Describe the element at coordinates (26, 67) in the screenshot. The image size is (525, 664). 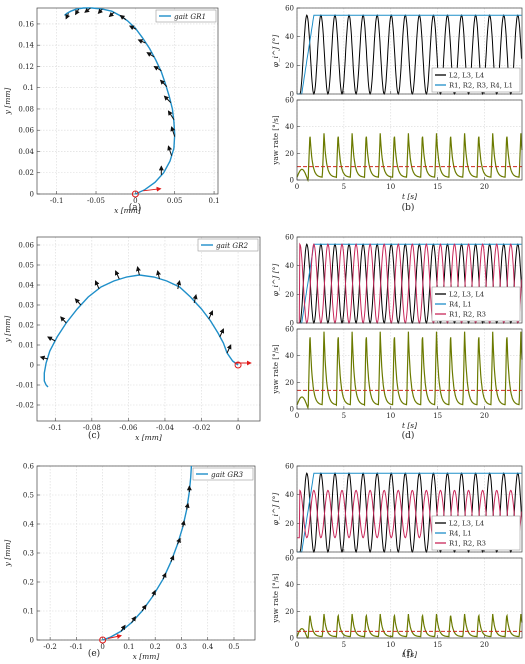
I see `y-tick-label: 0.12` at that location.